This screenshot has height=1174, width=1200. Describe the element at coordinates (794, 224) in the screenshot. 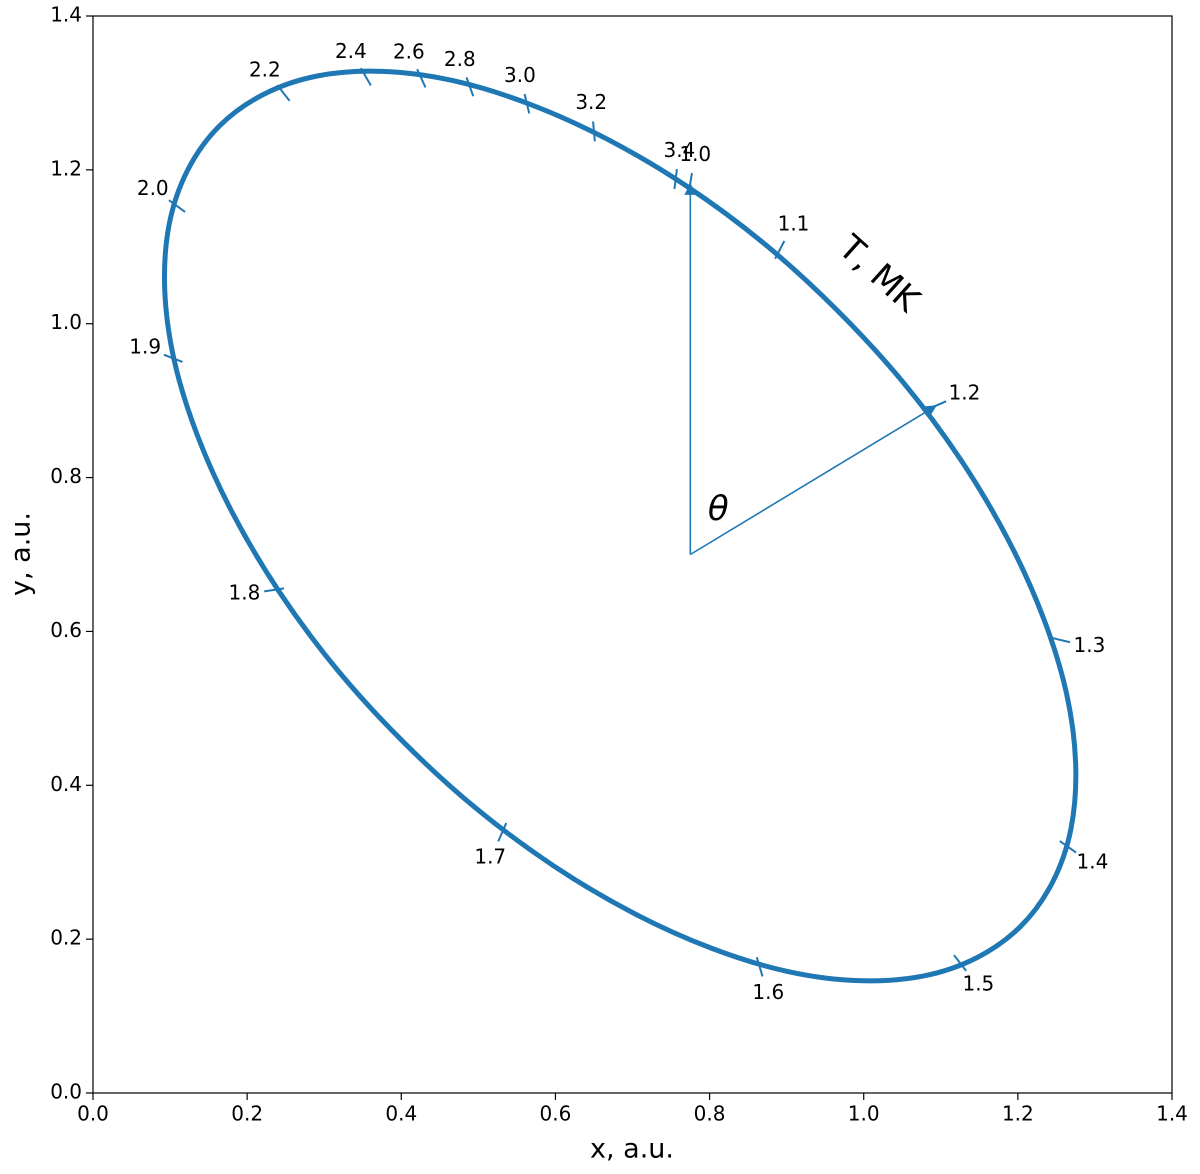

I see `temperature-label: 1.1` at that location.